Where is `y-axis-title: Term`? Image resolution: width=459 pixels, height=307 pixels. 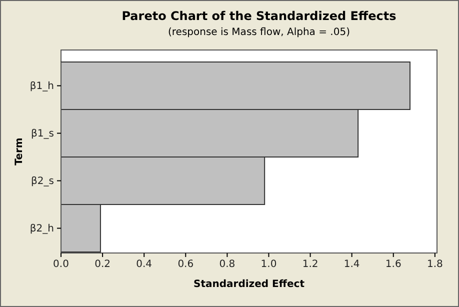 y-axis-title: Term is located at coordinates (19, 152).